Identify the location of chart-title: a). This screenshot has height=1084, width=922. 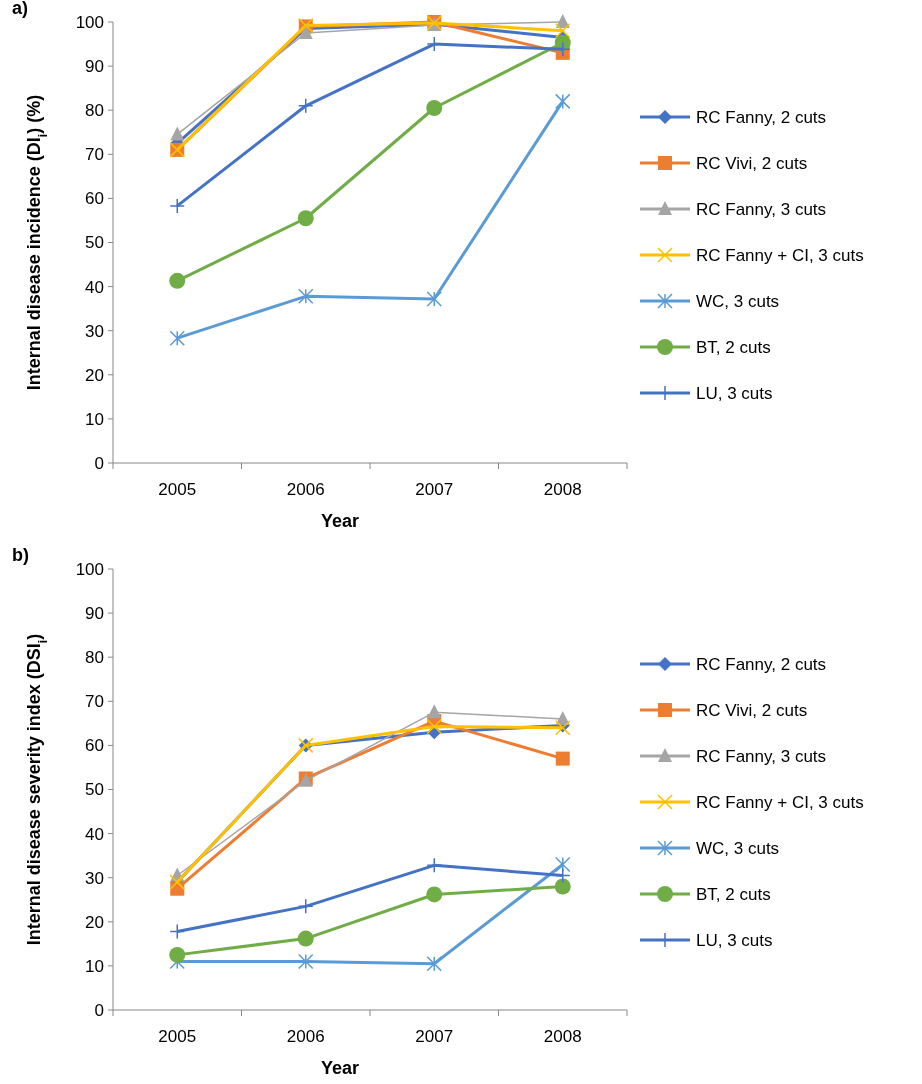
(20, 9).